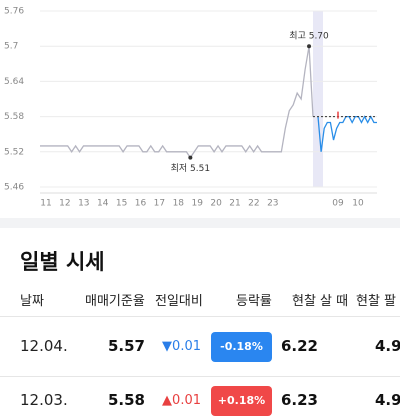 The image size is (400, 416). Describe the element at coordinates (141, 204) in the screenshot. I see `x-tick-label: 16` at that location.